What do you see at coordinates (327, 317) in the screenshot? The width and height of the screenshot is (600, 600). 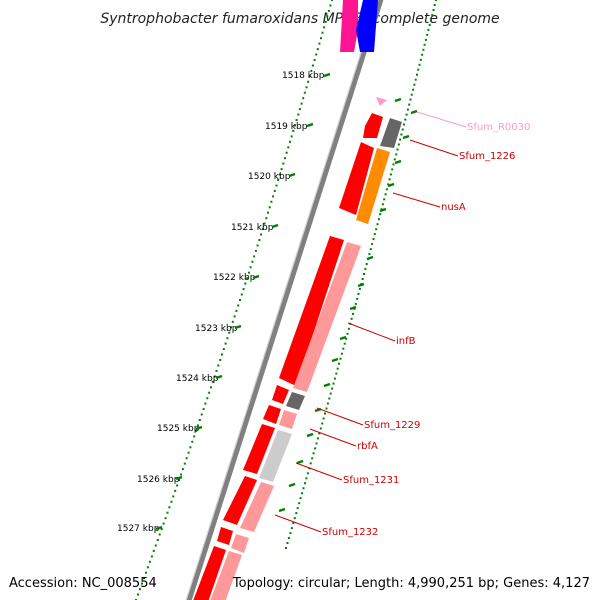 I see `gene-feature-infB-pink` at bounding box center [327, 317].